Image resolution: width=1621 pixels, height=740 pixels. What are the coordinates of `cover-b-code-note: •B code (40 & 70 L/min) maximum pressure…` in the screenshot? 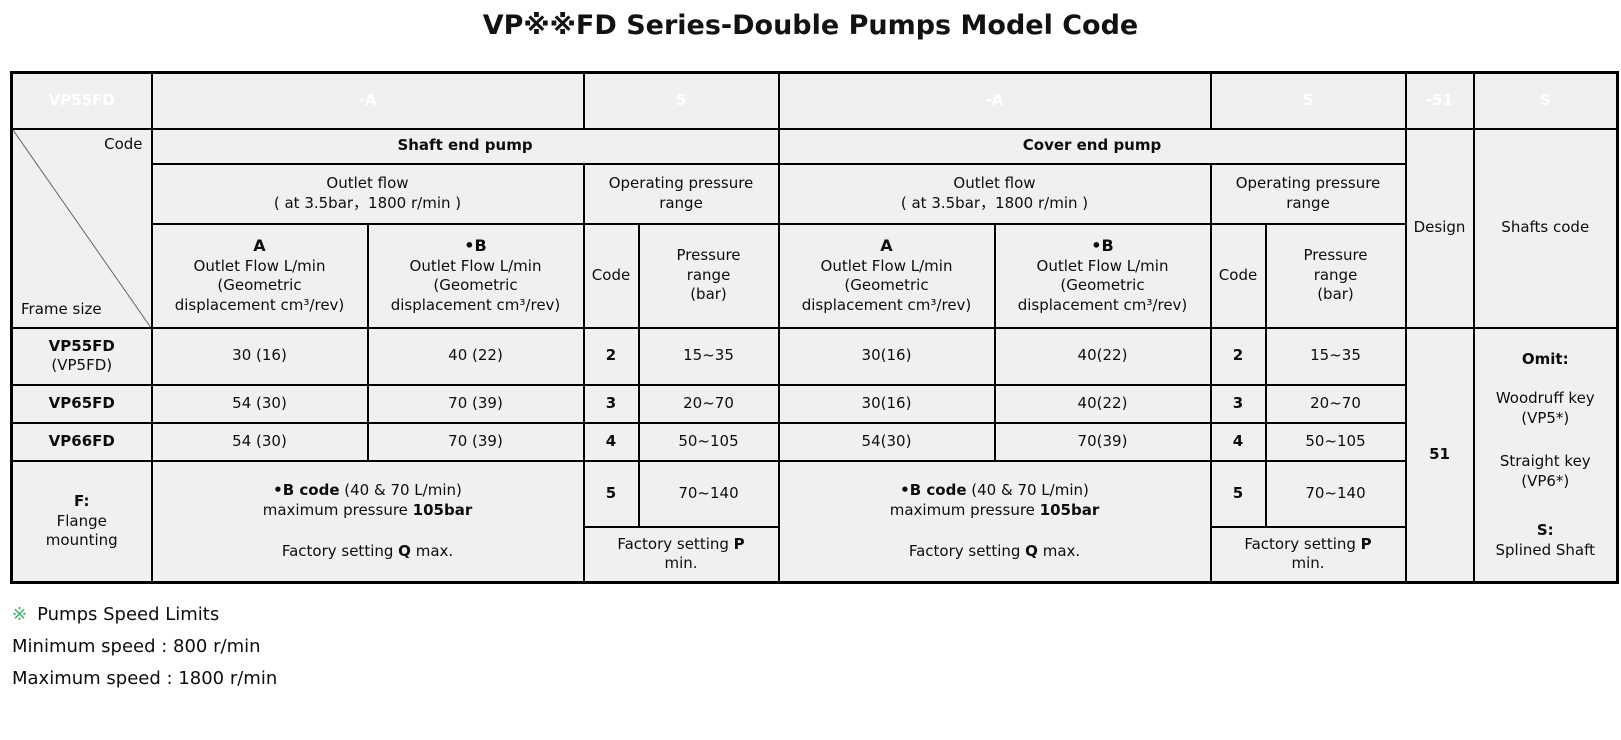 It's located at (994, 521).